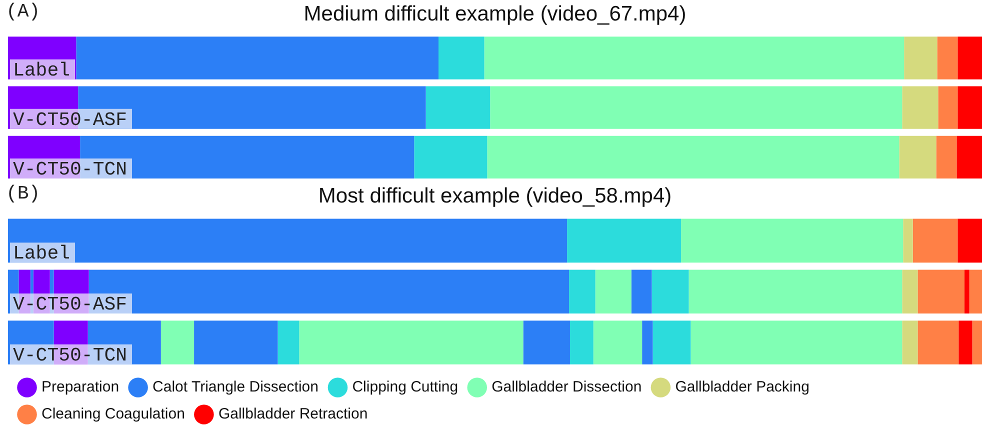  I want to click on text: (A), so click(23, 11).